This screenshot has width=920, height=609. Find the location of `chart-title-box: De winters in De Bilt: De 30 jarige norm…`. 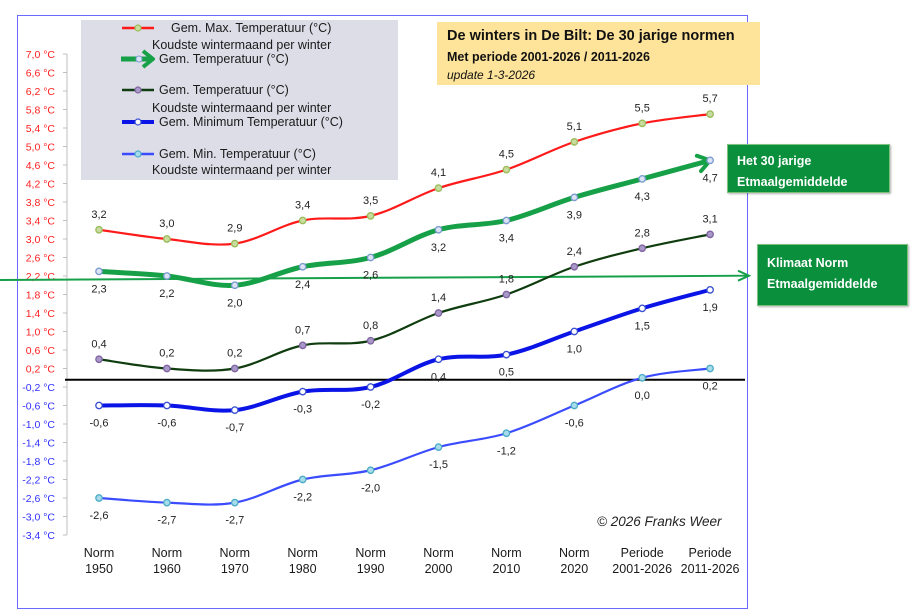

chart-title-box: De winters in De Bilt: De 30 jarige norm… is located at coordinates (598, 53).